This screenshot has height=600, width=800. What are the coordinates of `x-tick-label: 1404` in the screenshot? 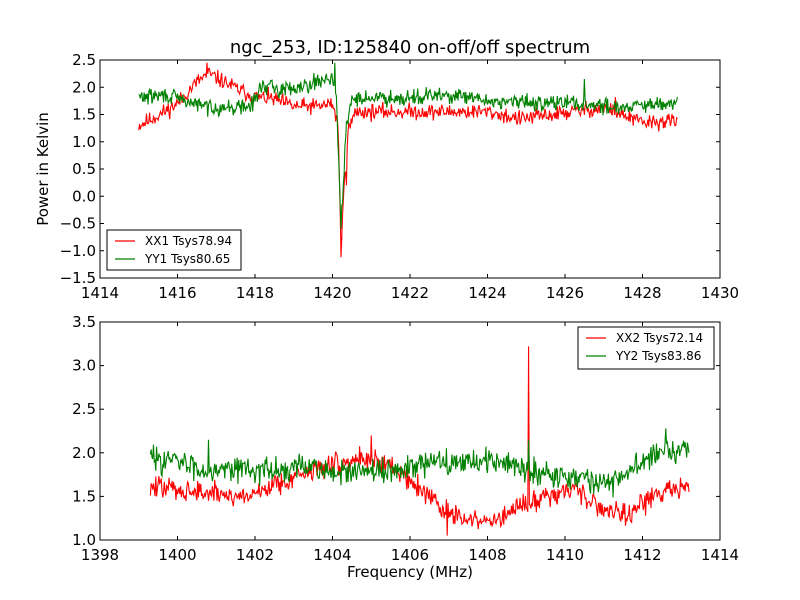 It's located at (332, 555).